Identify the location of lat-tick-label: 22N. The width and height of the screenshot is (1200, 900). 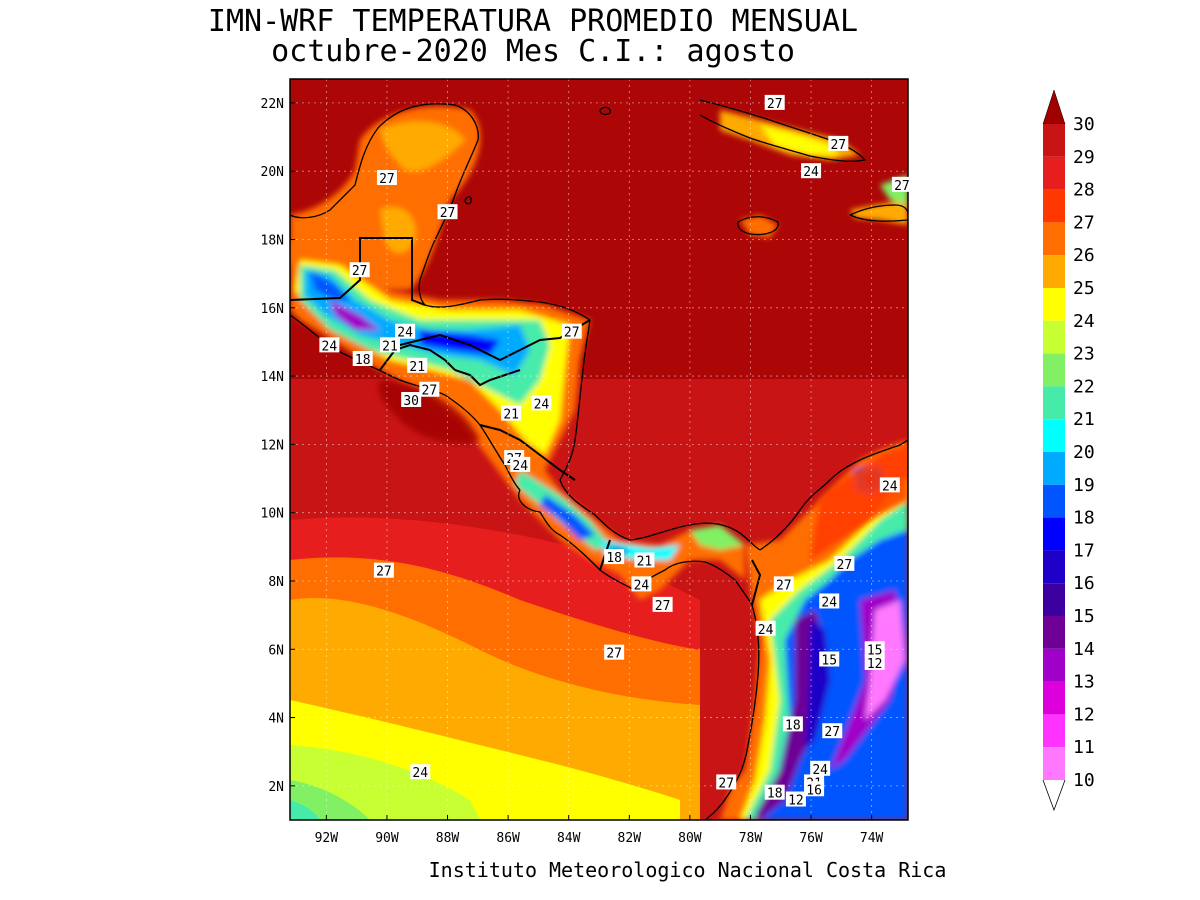
(272, 104).